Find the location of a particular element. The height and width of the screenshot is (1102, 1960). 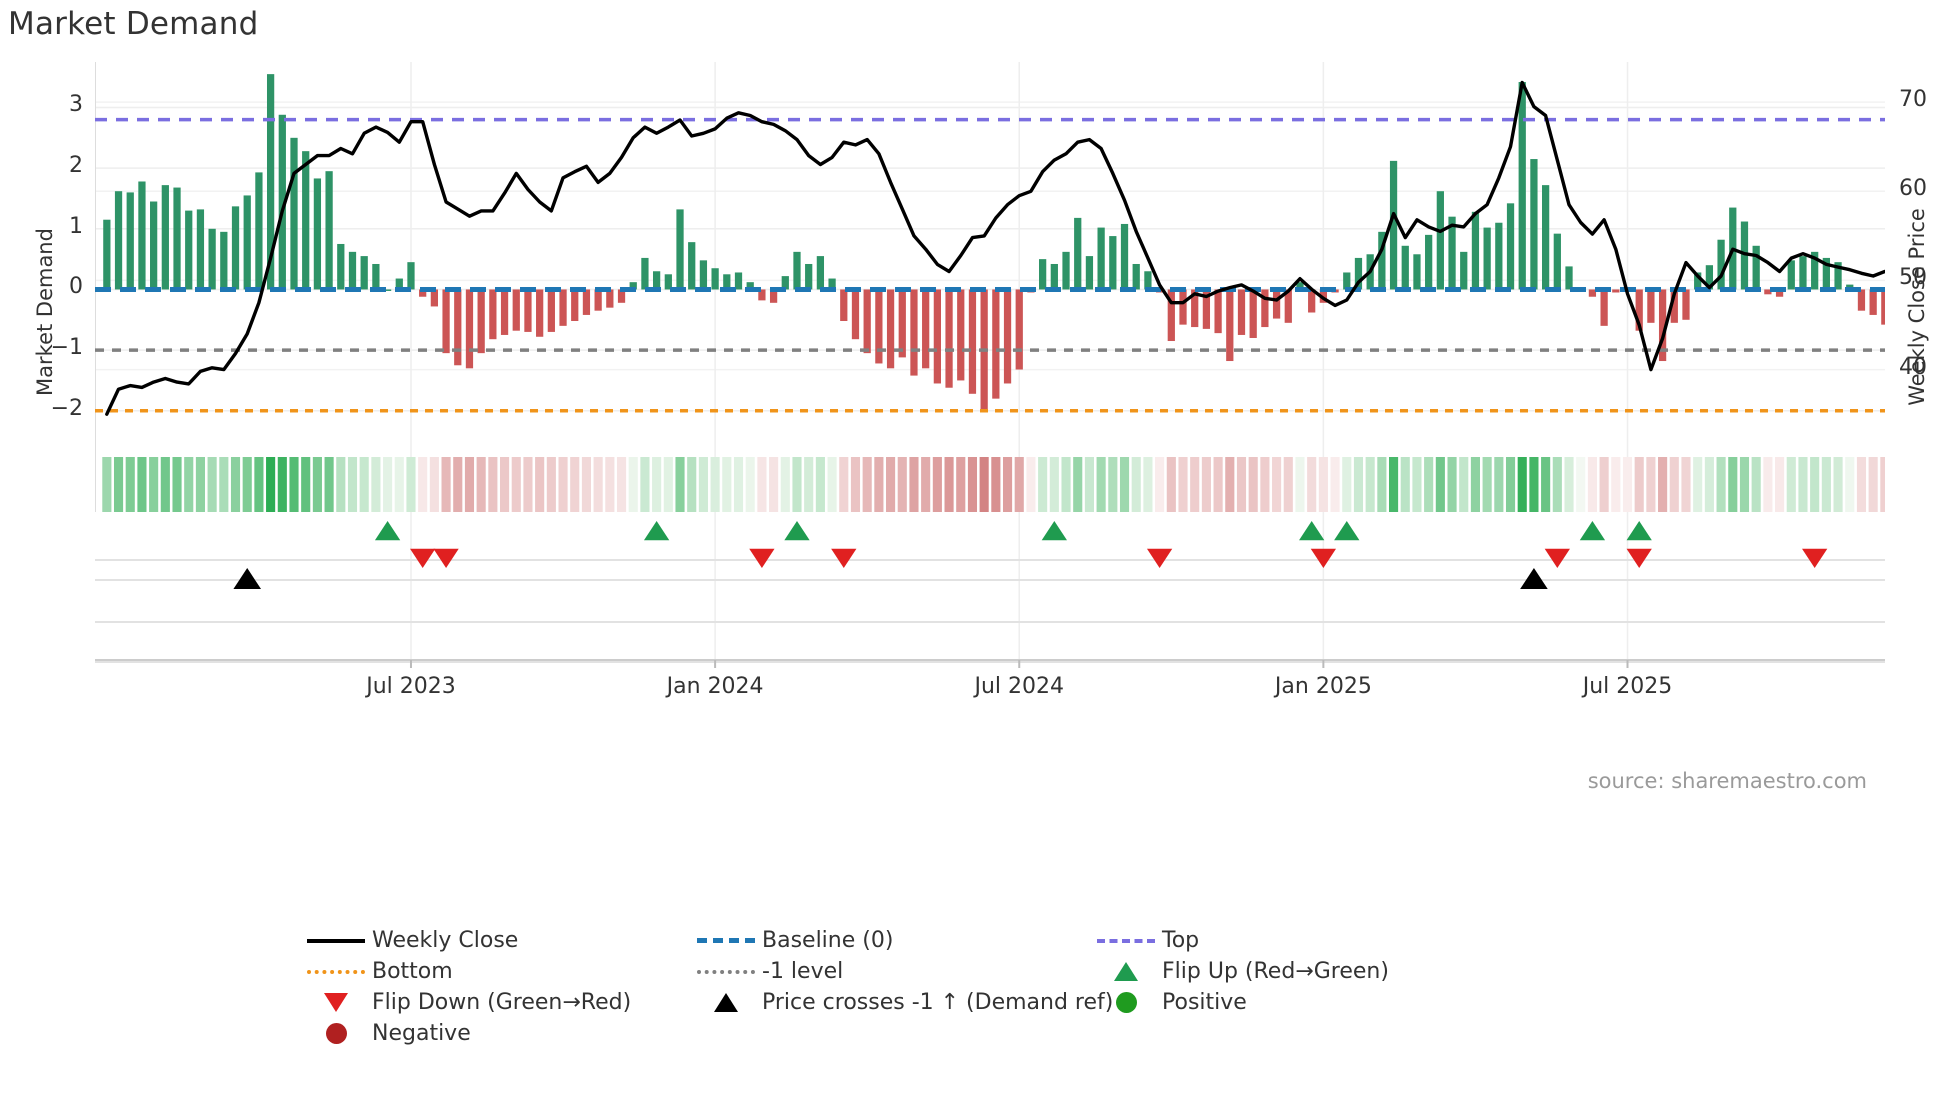

legend-item: Flip Down (Green→Red) is located at coordinates (495, 1002).